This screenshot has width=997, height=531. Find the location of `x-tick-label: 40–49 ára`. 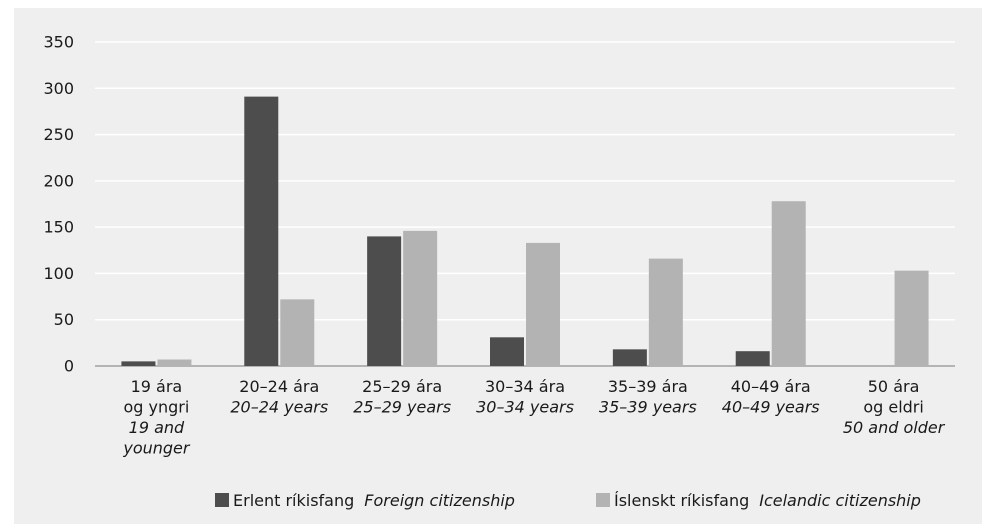

x-tick-label: 40–49 ára is located at coordinates (771, 386).